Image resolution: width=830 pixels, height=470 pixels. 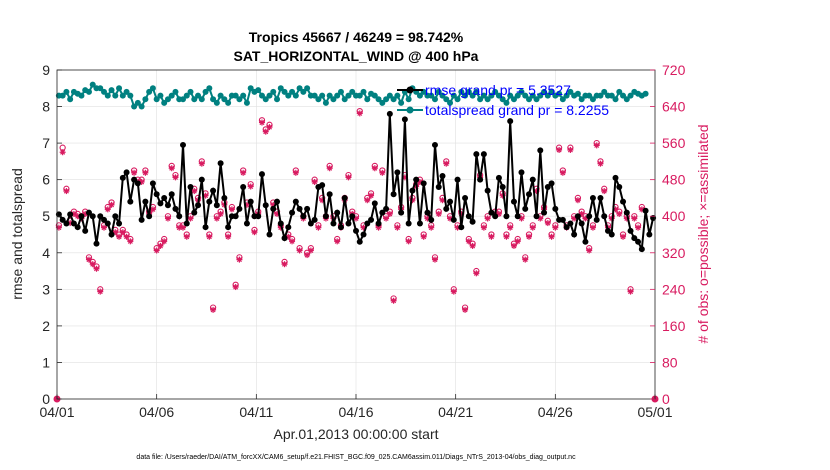 I want to click on y-left-tick-label: 1, so click(x=46, y=362).